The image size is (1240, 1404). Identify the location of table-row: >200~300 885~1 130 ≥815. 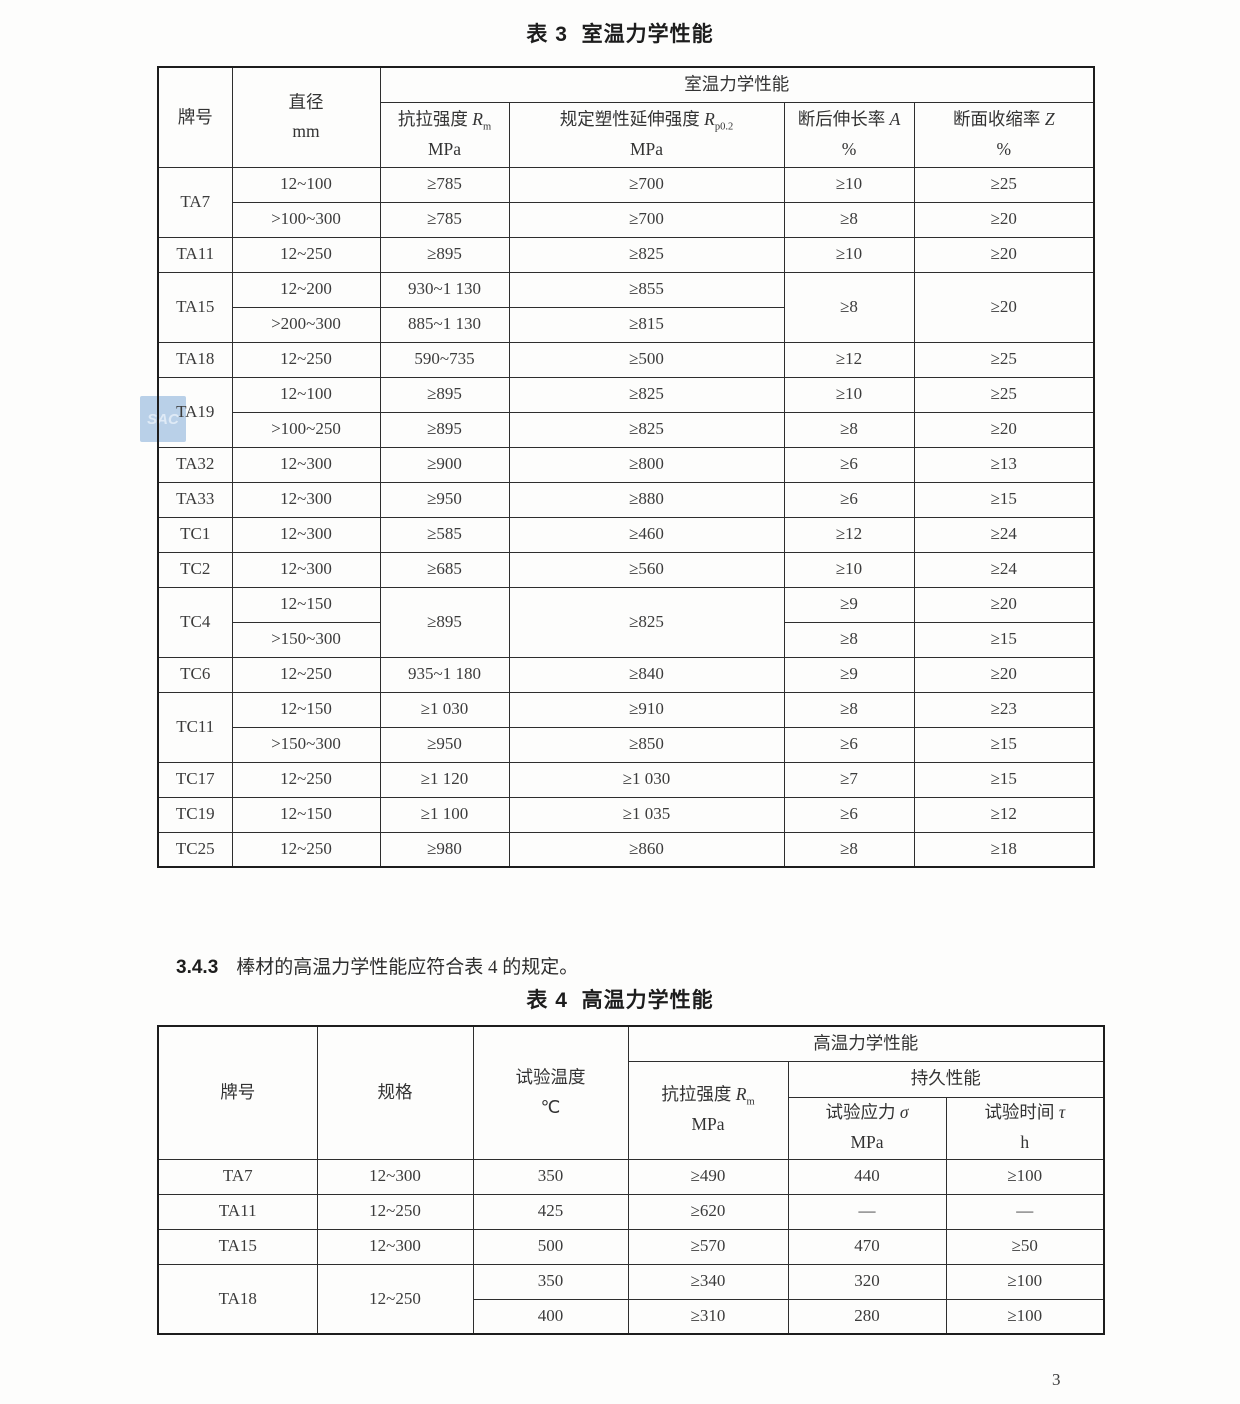
(626, 324).